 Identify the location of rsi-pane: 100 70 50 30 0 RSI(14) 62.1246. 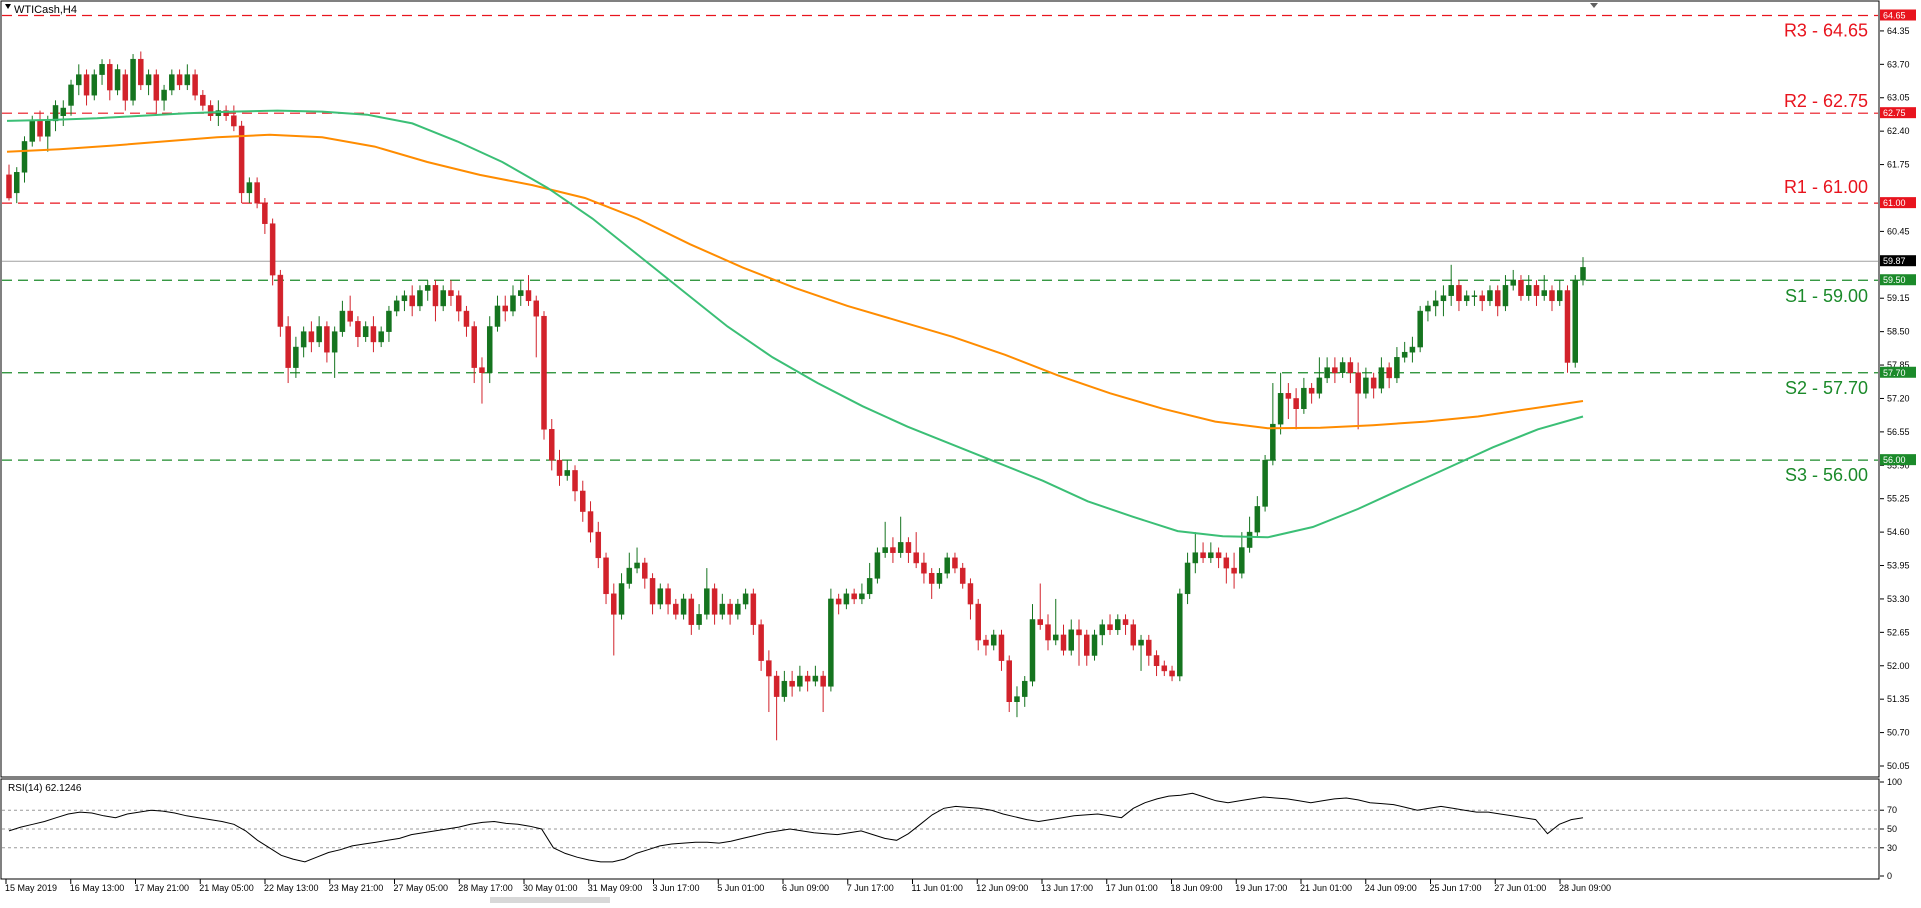
(951, 829).